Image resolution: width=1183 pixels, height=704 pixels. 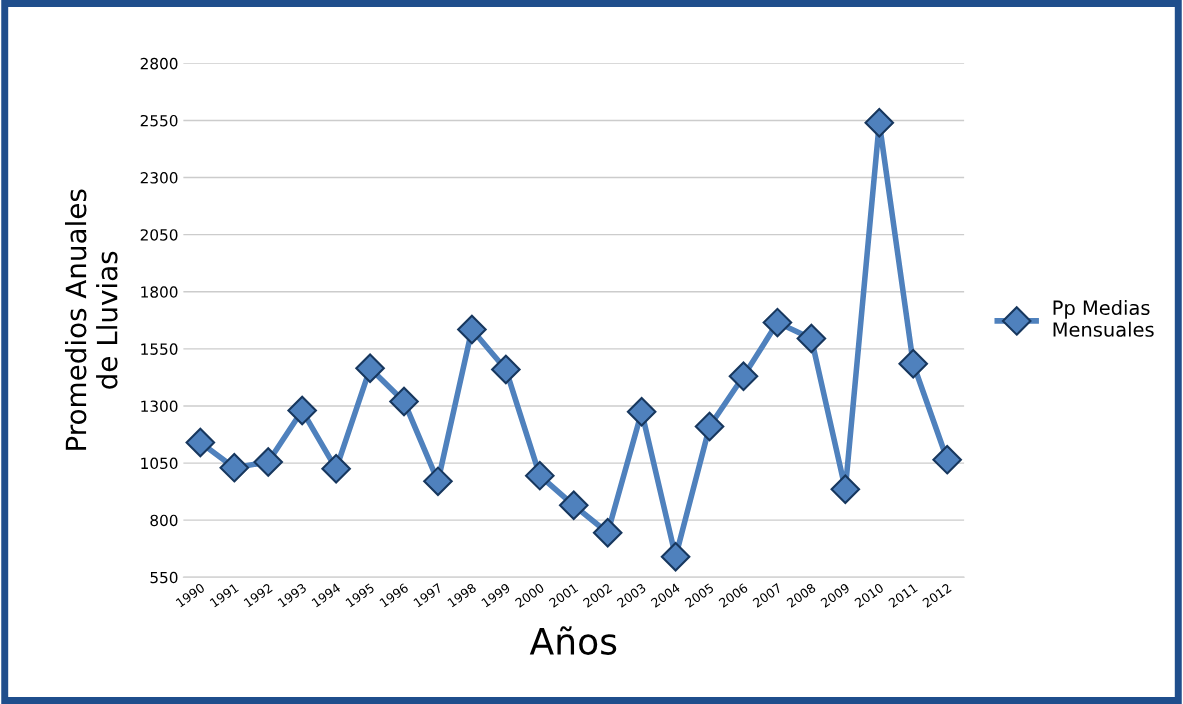 What do you see at coordinates (1103, 318) in the screenshot?
I see `legend-label: Pp Medias Mensuales` at bounding box center [1103, 318].